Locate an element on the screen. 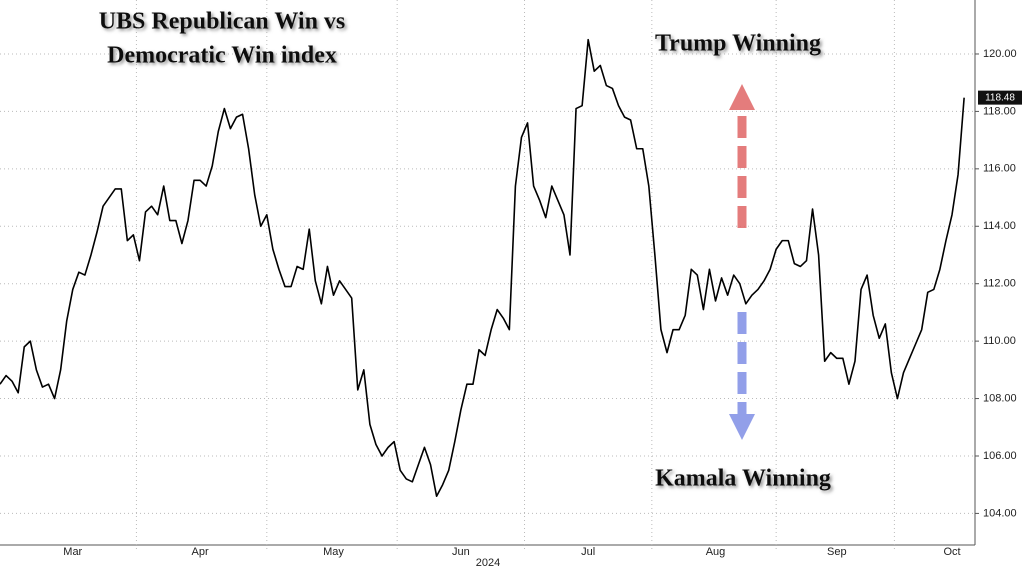 The image size is (1024, 569). y-tick-label: 110.00 is located at coordinates (999, 341).